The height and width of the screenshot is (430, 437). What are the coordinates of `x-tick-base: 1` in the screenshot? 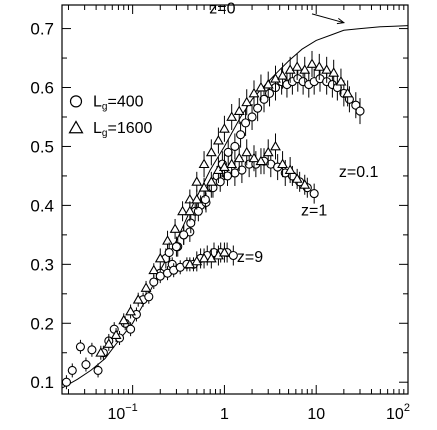 It's located at (224, 414).